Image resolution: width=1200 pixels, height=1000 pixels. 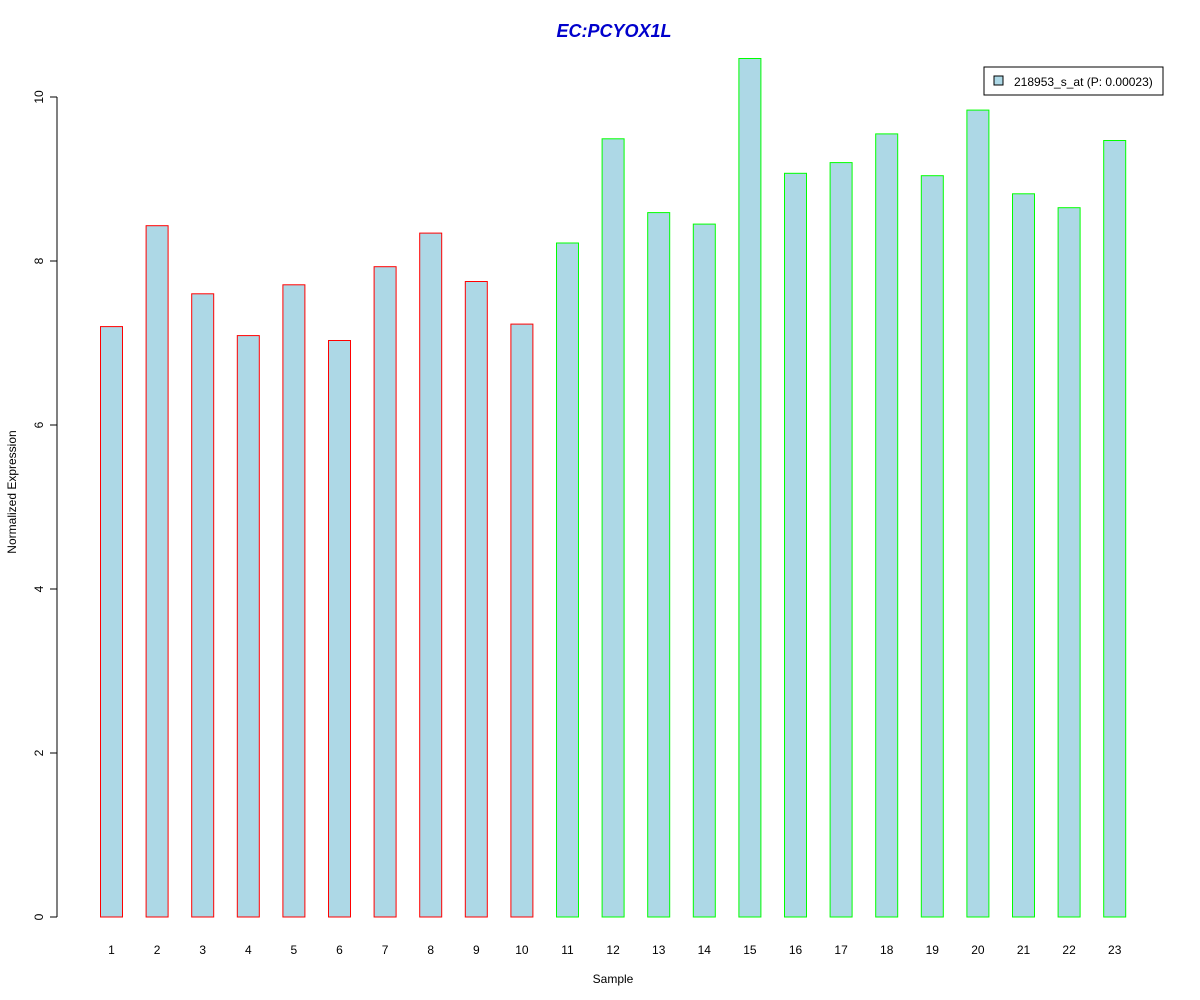 I want to click on legend-swatch, so click(x=998, y=80).